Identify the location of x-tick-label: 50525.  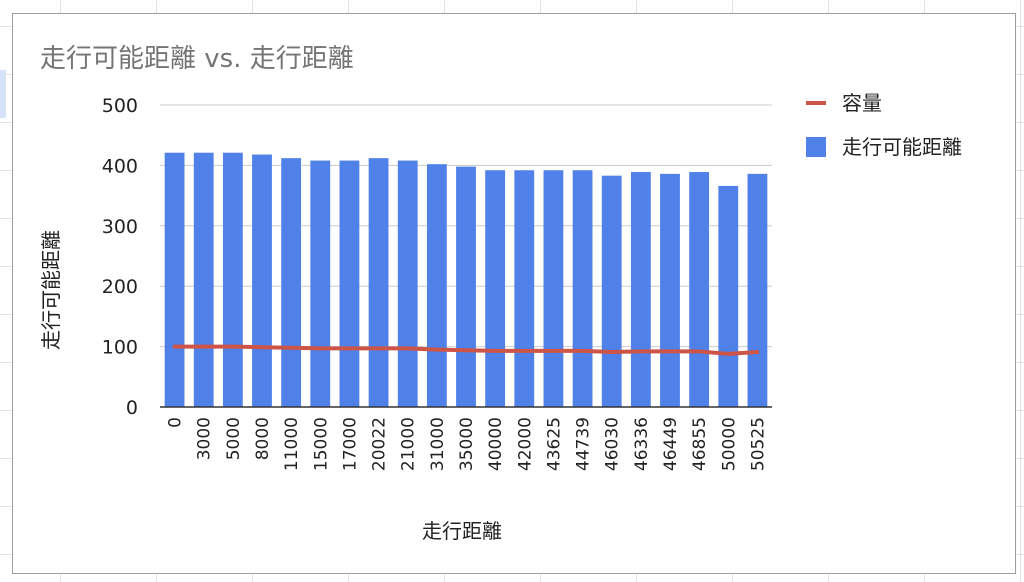
(758, 444).